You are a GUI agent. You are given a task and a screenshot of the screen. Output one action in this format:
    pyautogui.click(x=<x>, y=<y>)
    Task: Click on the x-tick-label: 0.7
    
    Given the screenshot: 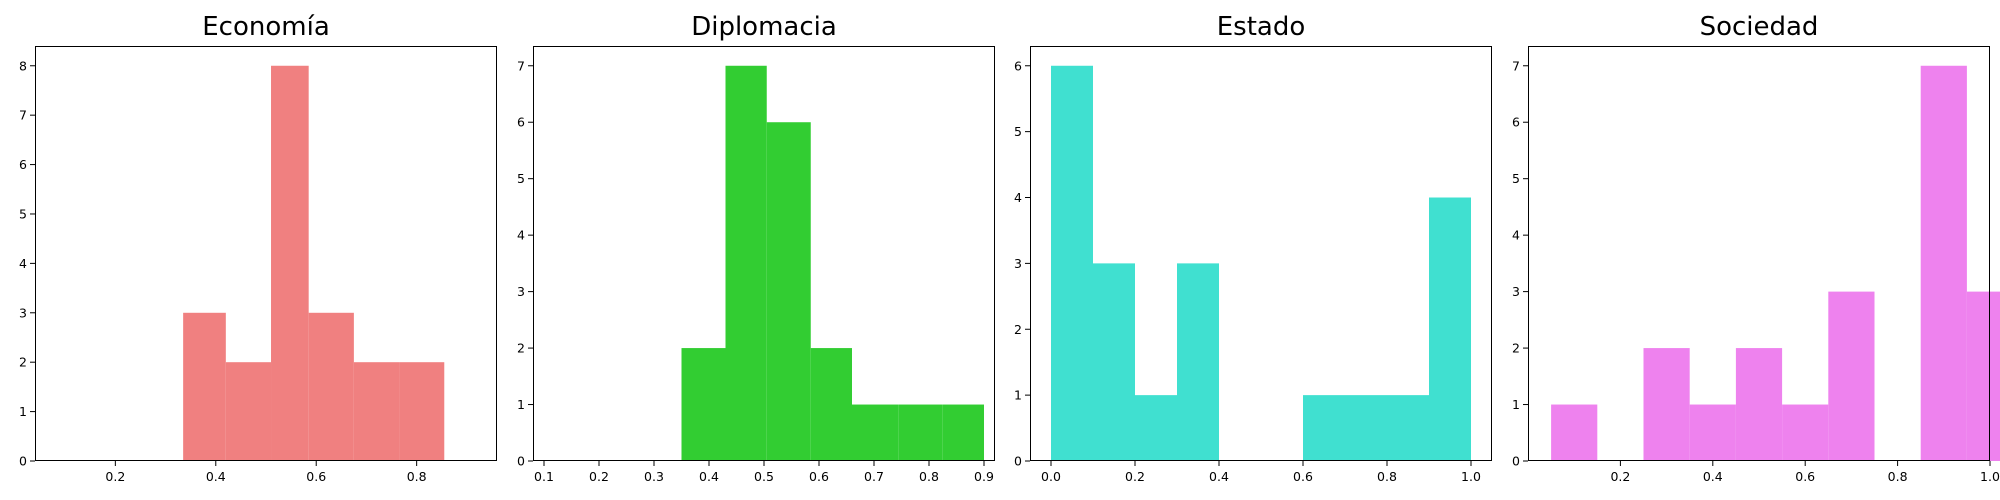 What is the action you would take?
    pyautogui.click(x=874, y=476)
    